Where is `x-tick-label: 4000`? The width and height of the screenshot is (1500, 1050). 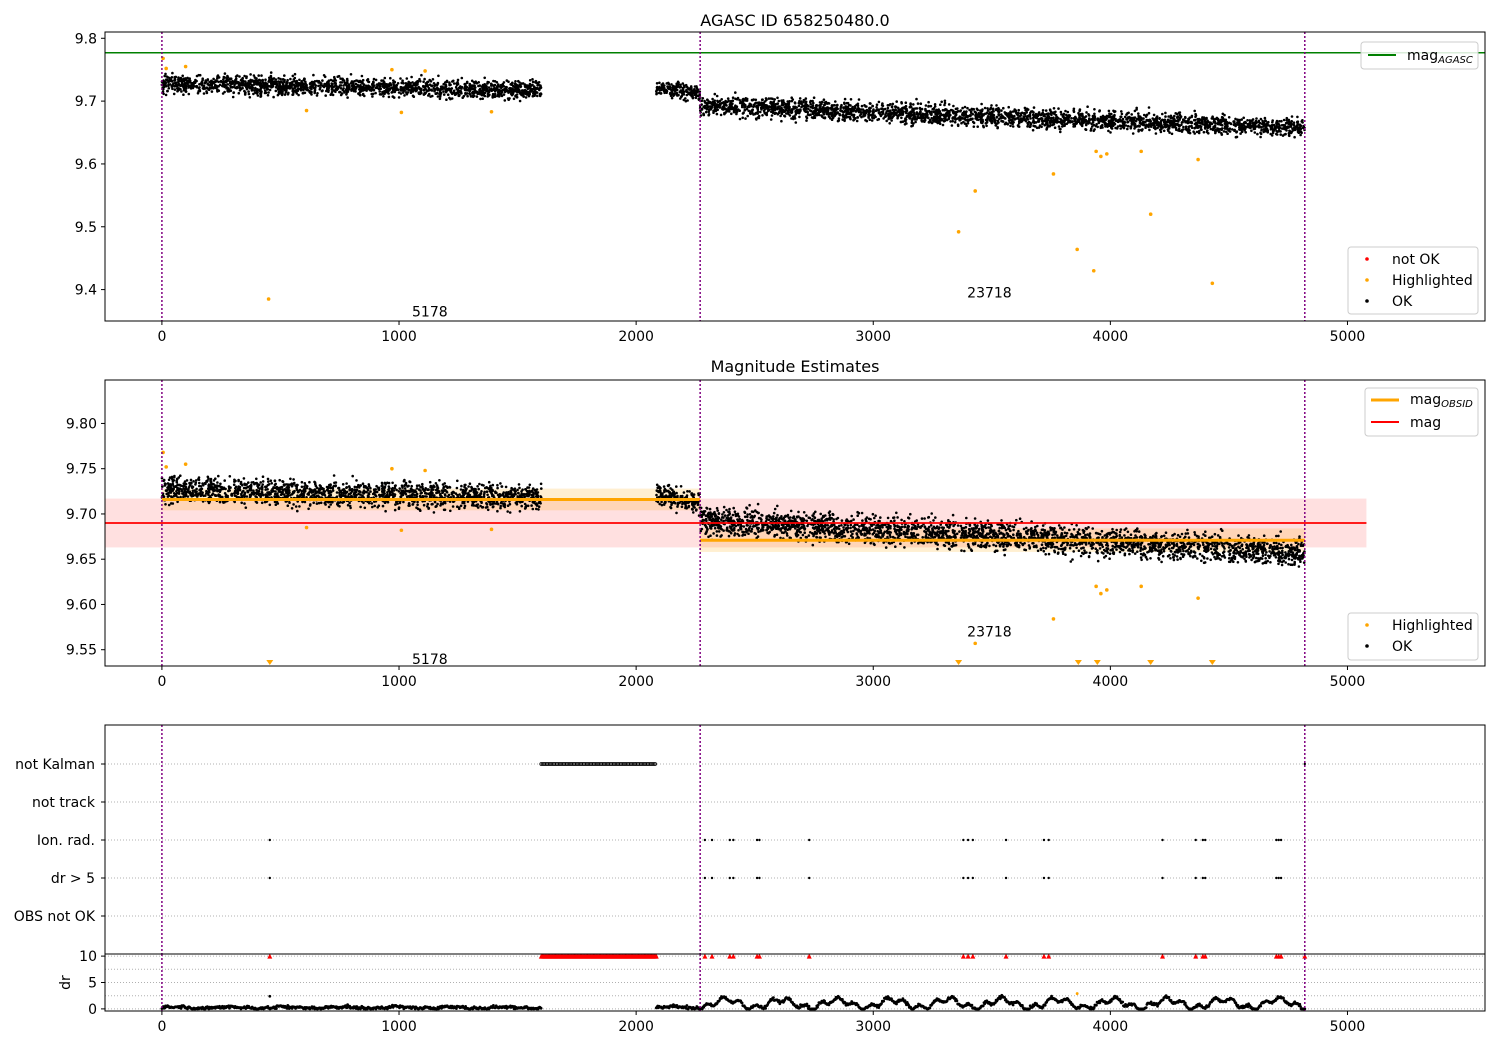 x-tick-label: 4000 is located at coordinates (1111, 337).